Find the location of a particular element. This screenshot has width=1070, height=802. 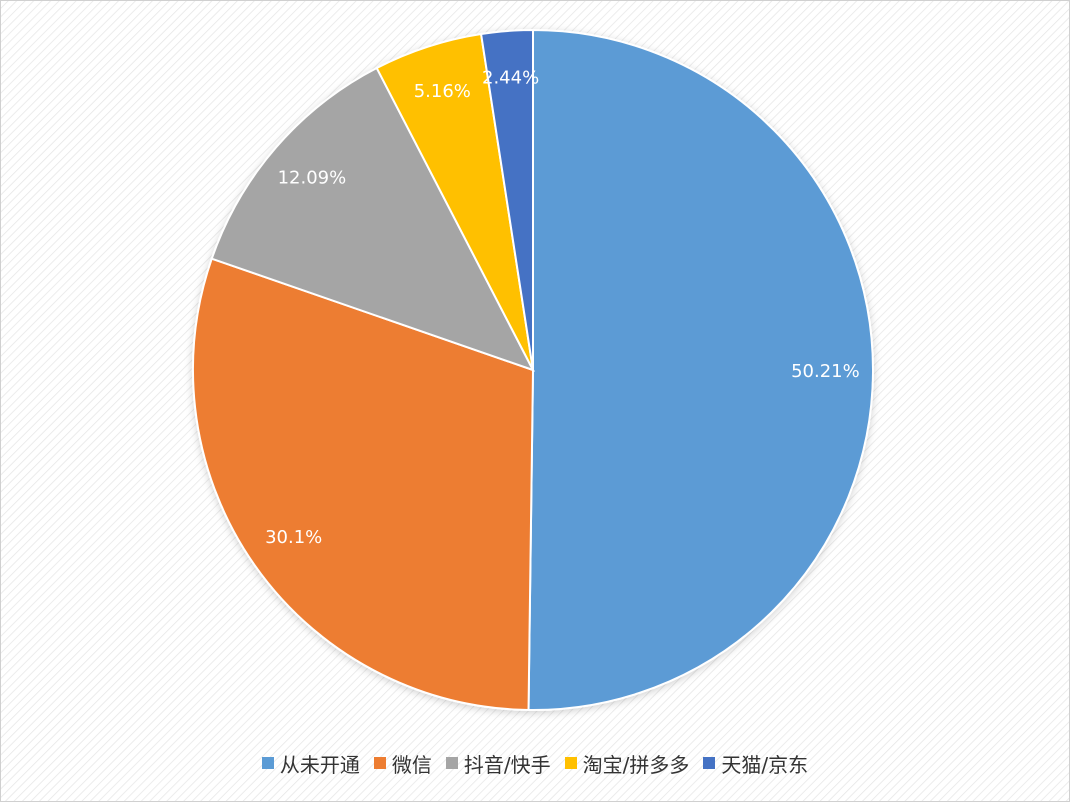

legend-item: 从未开通 is located at coordinates (310, 763).